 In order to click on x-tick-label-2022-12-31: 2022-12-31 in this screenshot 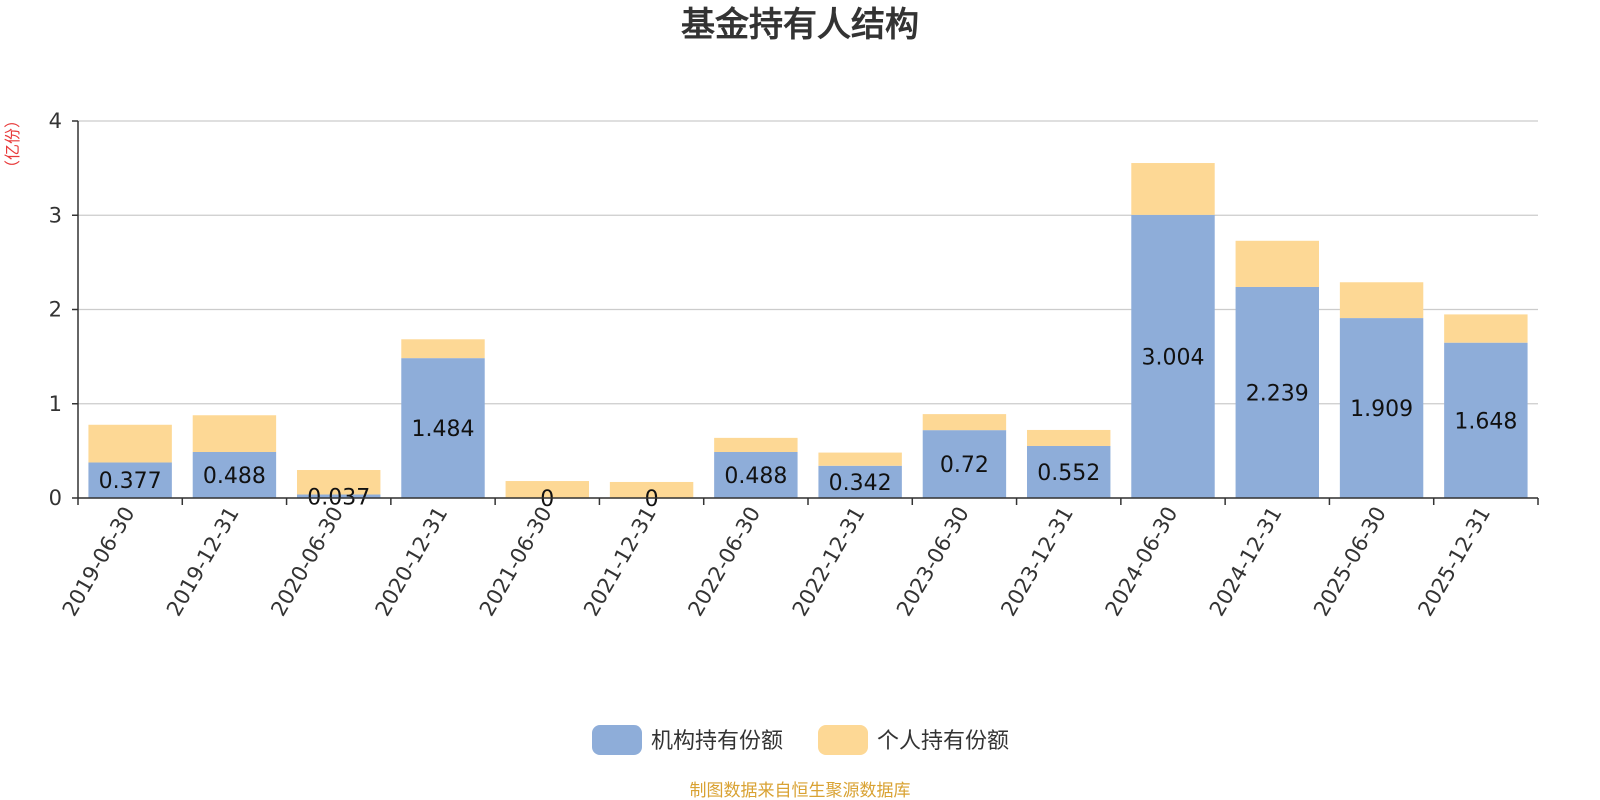, I will do `click(829, 562)`.